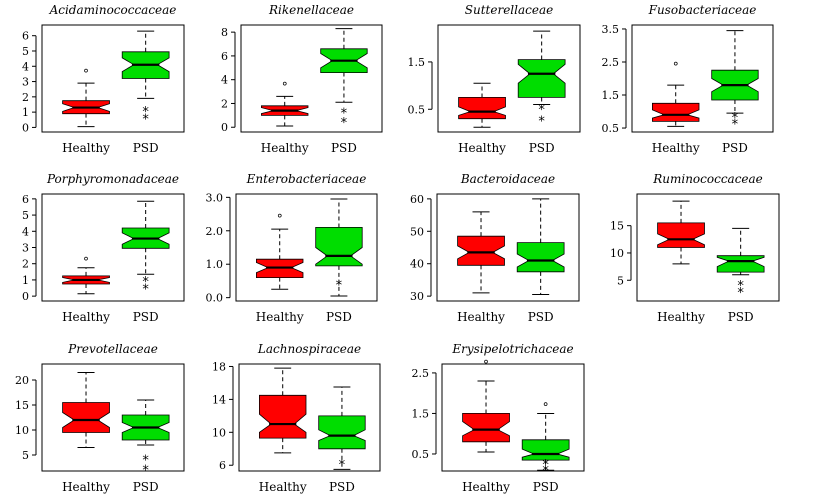  Describe the element at coordinates (688, 89) in the screenshot. I see `boxplot-svg: 0.5 1.5 2.5 3.5 ° Healthy ** PSD` at that location.